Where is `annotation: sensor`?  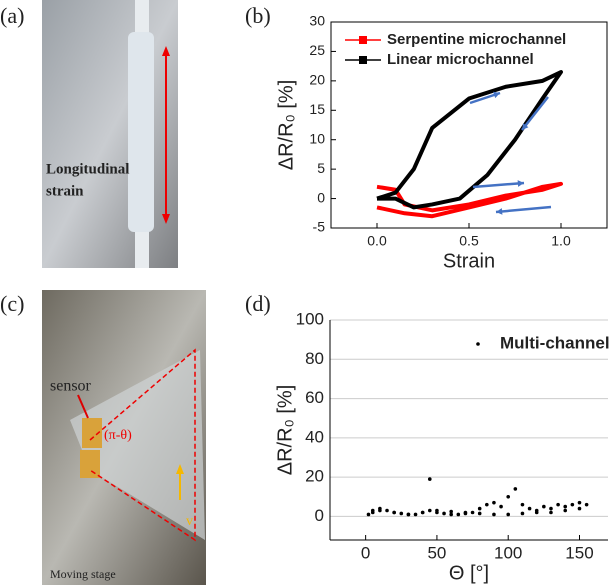 annotation: sensor is located at coordinates (71, 386).